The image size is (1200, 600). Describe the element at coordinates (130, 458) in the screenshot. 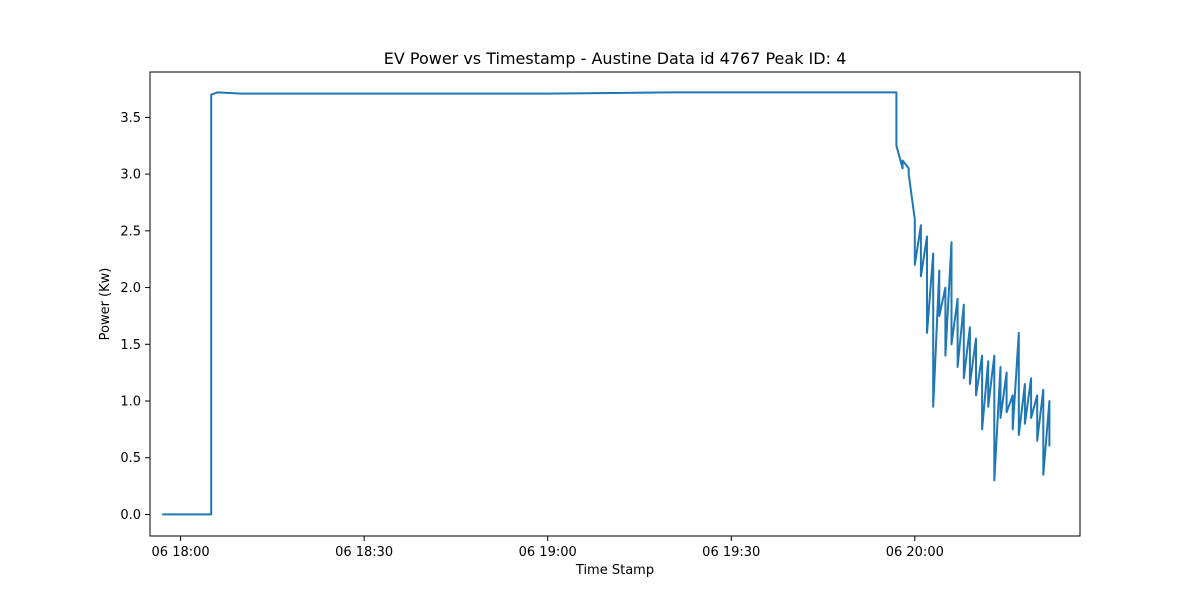

I see `y-tick-label: 0.5` at that location.